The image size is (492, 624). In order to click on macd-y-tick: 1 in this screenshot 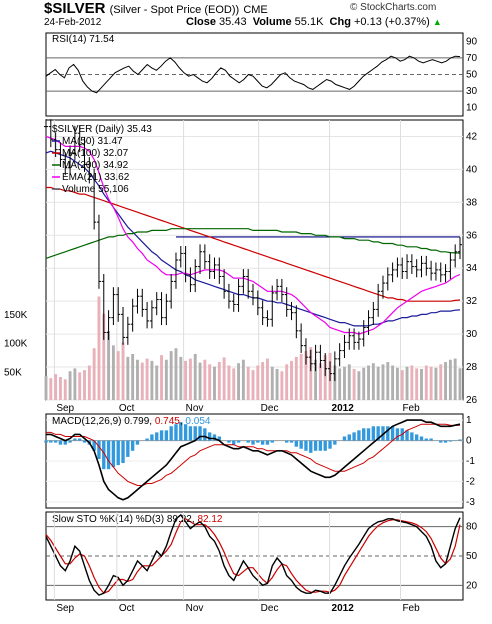, I will do `click(469, 420)`.